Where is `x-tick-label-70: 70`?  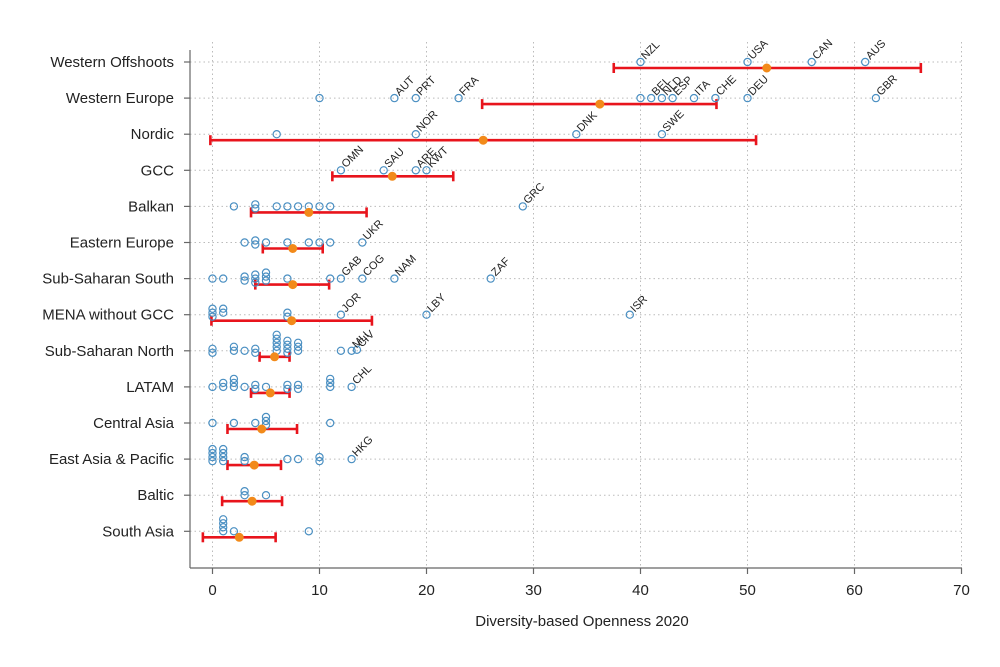 x-tick-label-70: 70 is located at coordinates (961, 590).